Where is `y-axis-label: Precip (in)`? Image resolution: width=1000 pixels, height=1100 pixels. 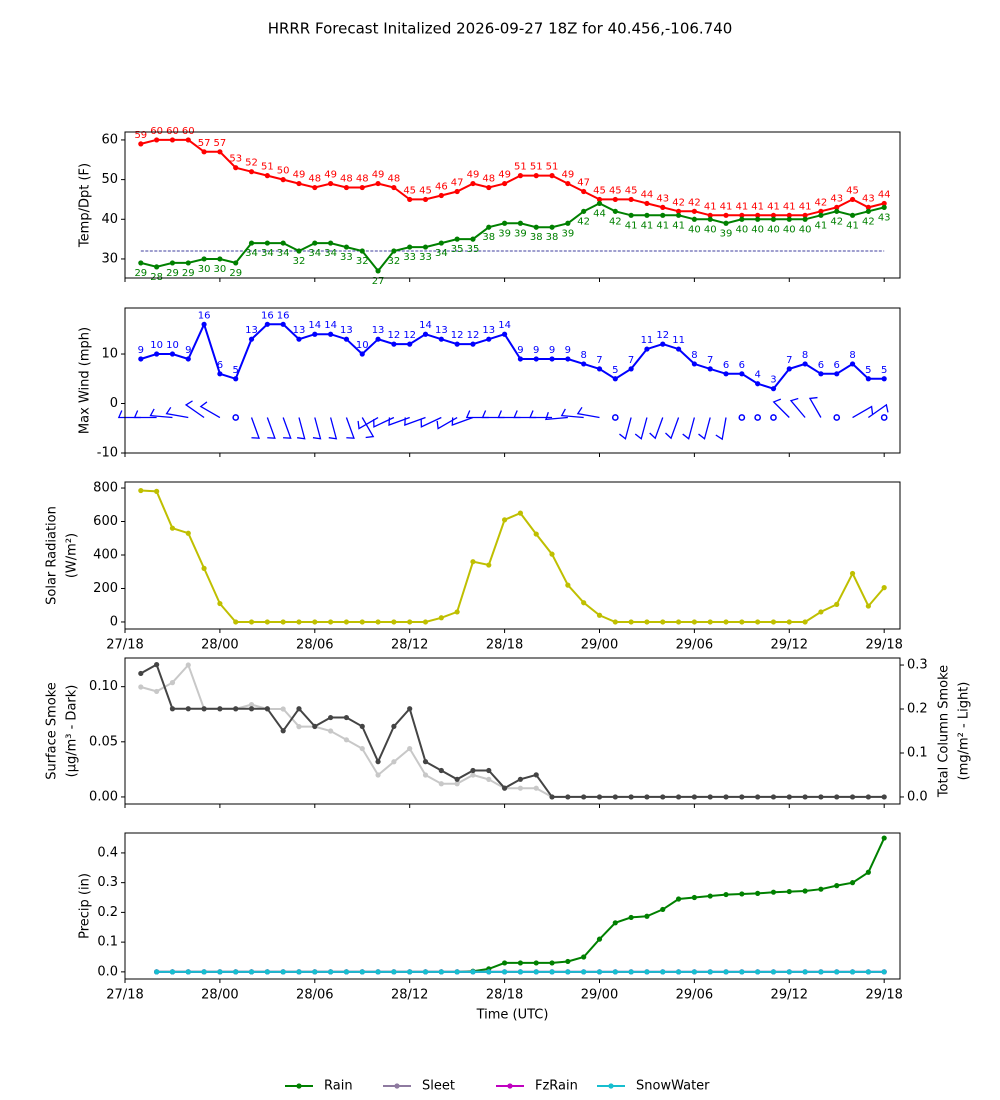 y-axis-label: Precip (in) is located at coordinates (85, 906).